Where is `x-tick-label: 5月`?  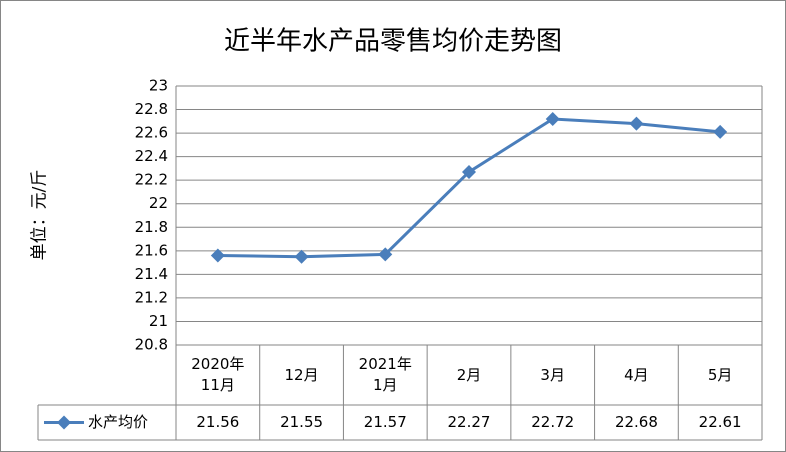
x-tick-label: 5月 is located at coordinates (720, 374).